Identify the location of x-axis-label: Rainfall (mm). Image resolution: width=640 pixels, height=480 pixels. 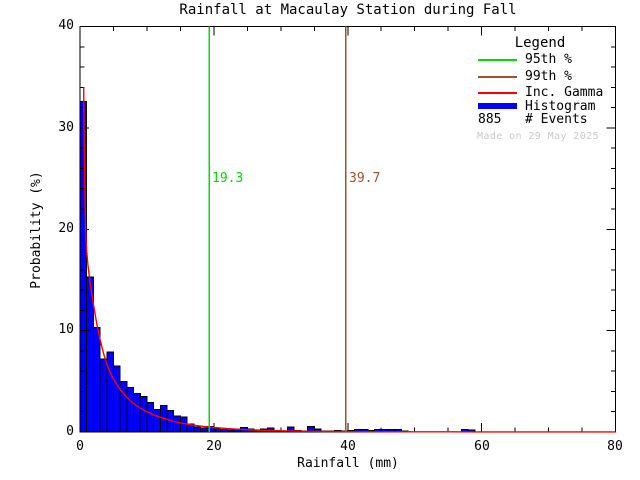
(348, 463).